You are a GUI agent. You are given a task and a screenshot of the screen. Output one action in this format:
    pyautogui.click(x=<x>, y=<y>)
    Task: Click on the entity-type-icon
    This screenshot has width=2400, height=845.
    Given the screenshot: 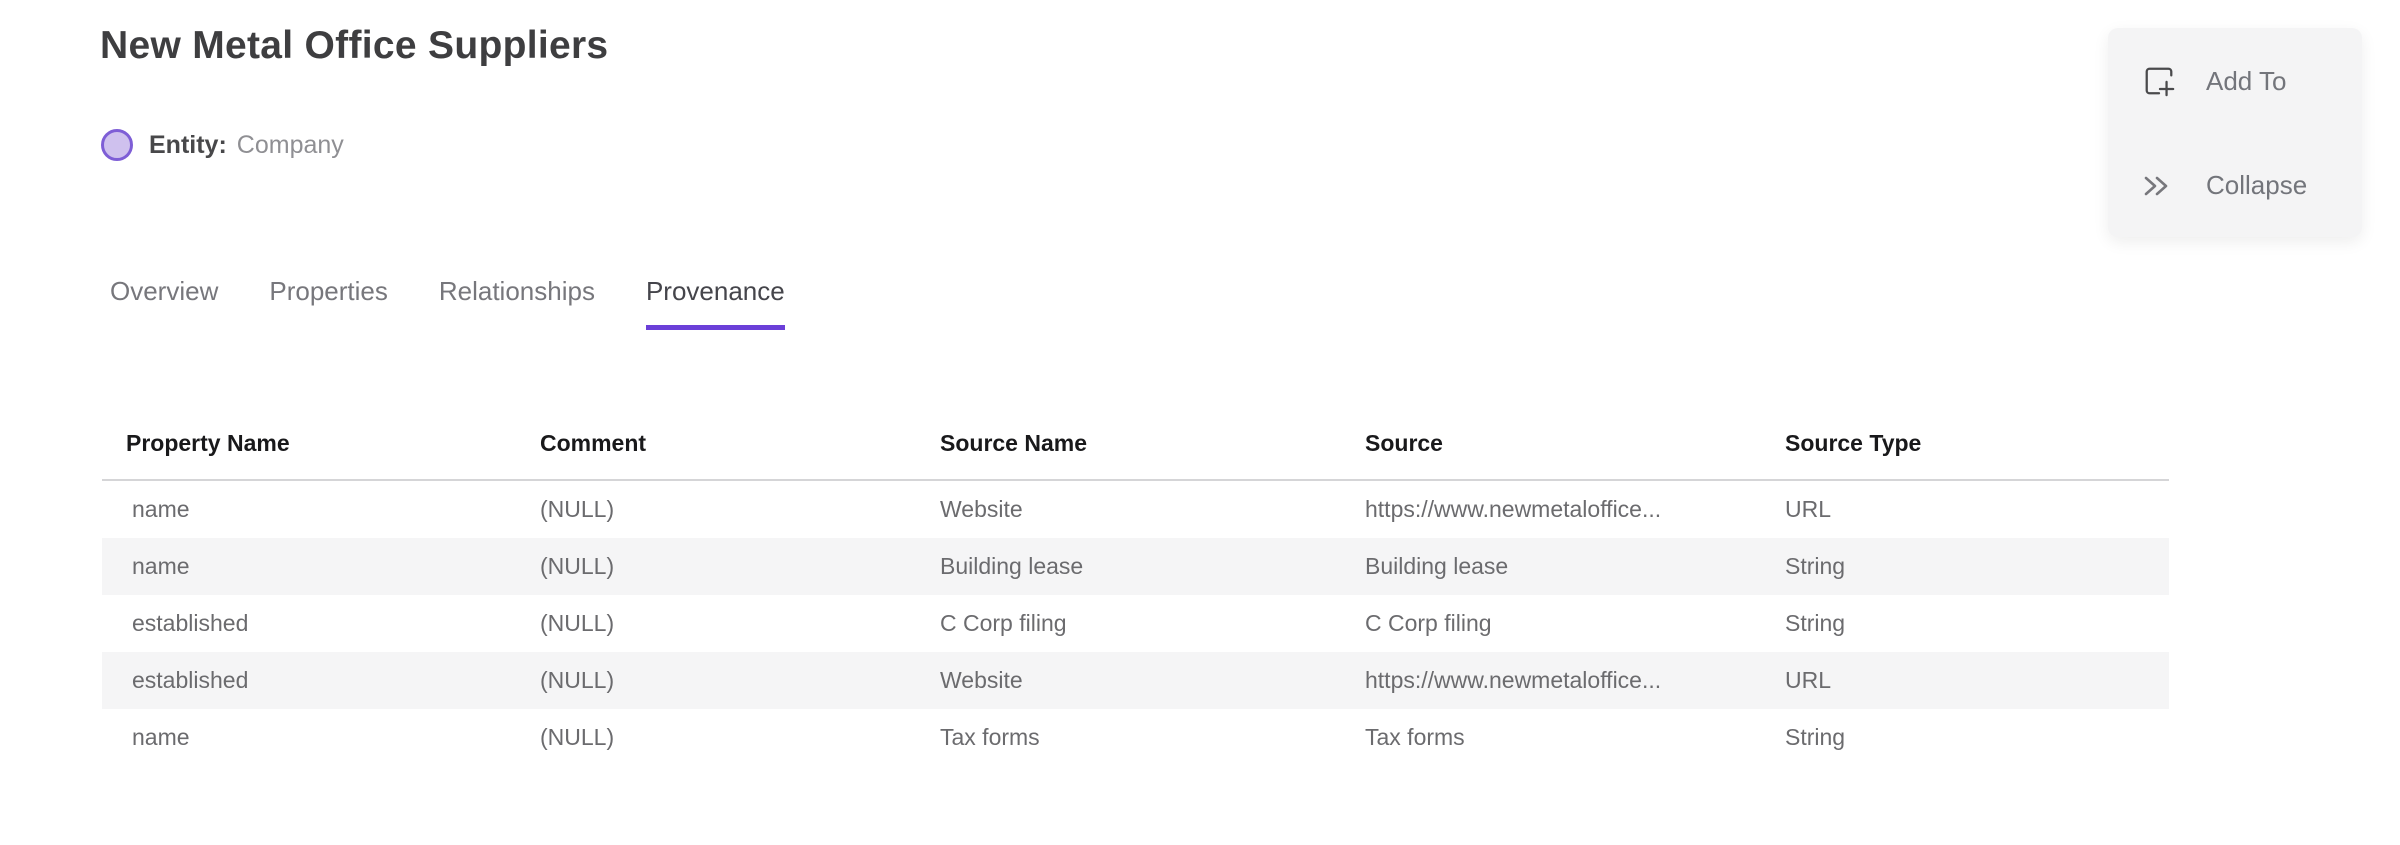 What is the action you would take?
    pyautogui.click(x=117, y=145)
    